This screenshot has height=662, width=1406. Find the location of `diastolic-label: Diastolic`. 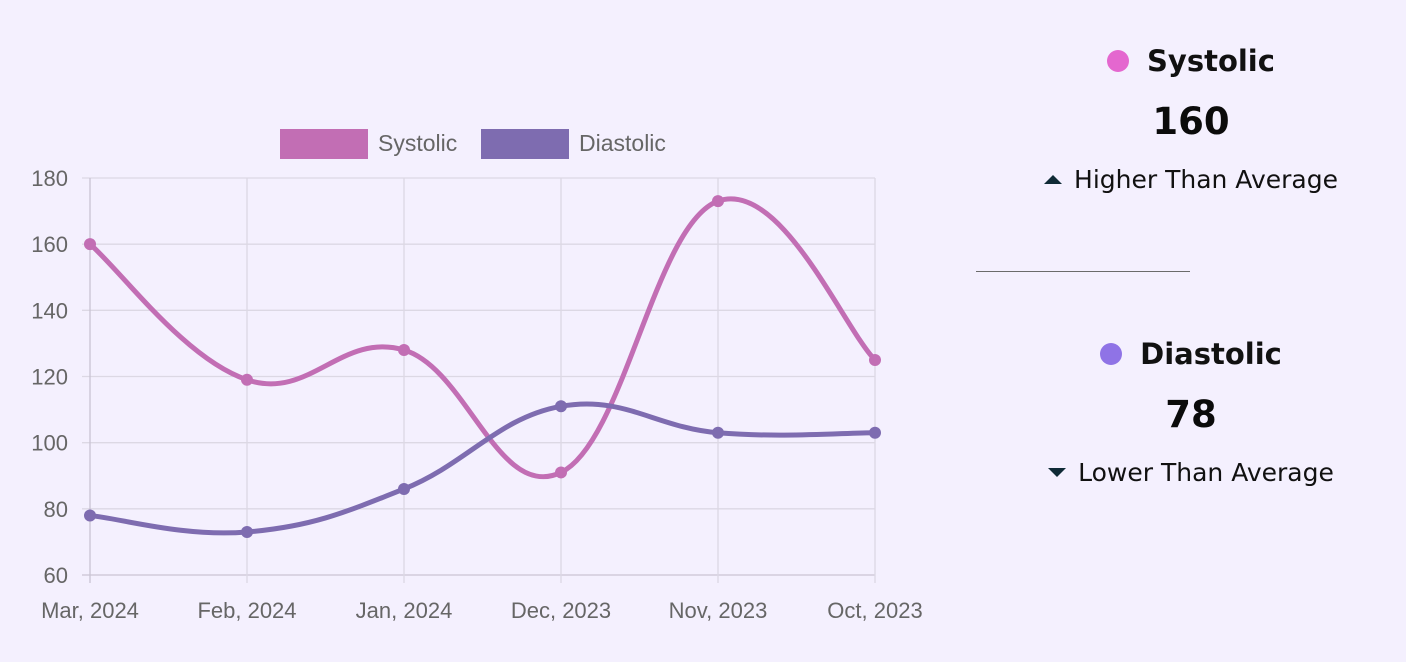

diastolic-label: Diastolic is located at coordinates (1211, 354).